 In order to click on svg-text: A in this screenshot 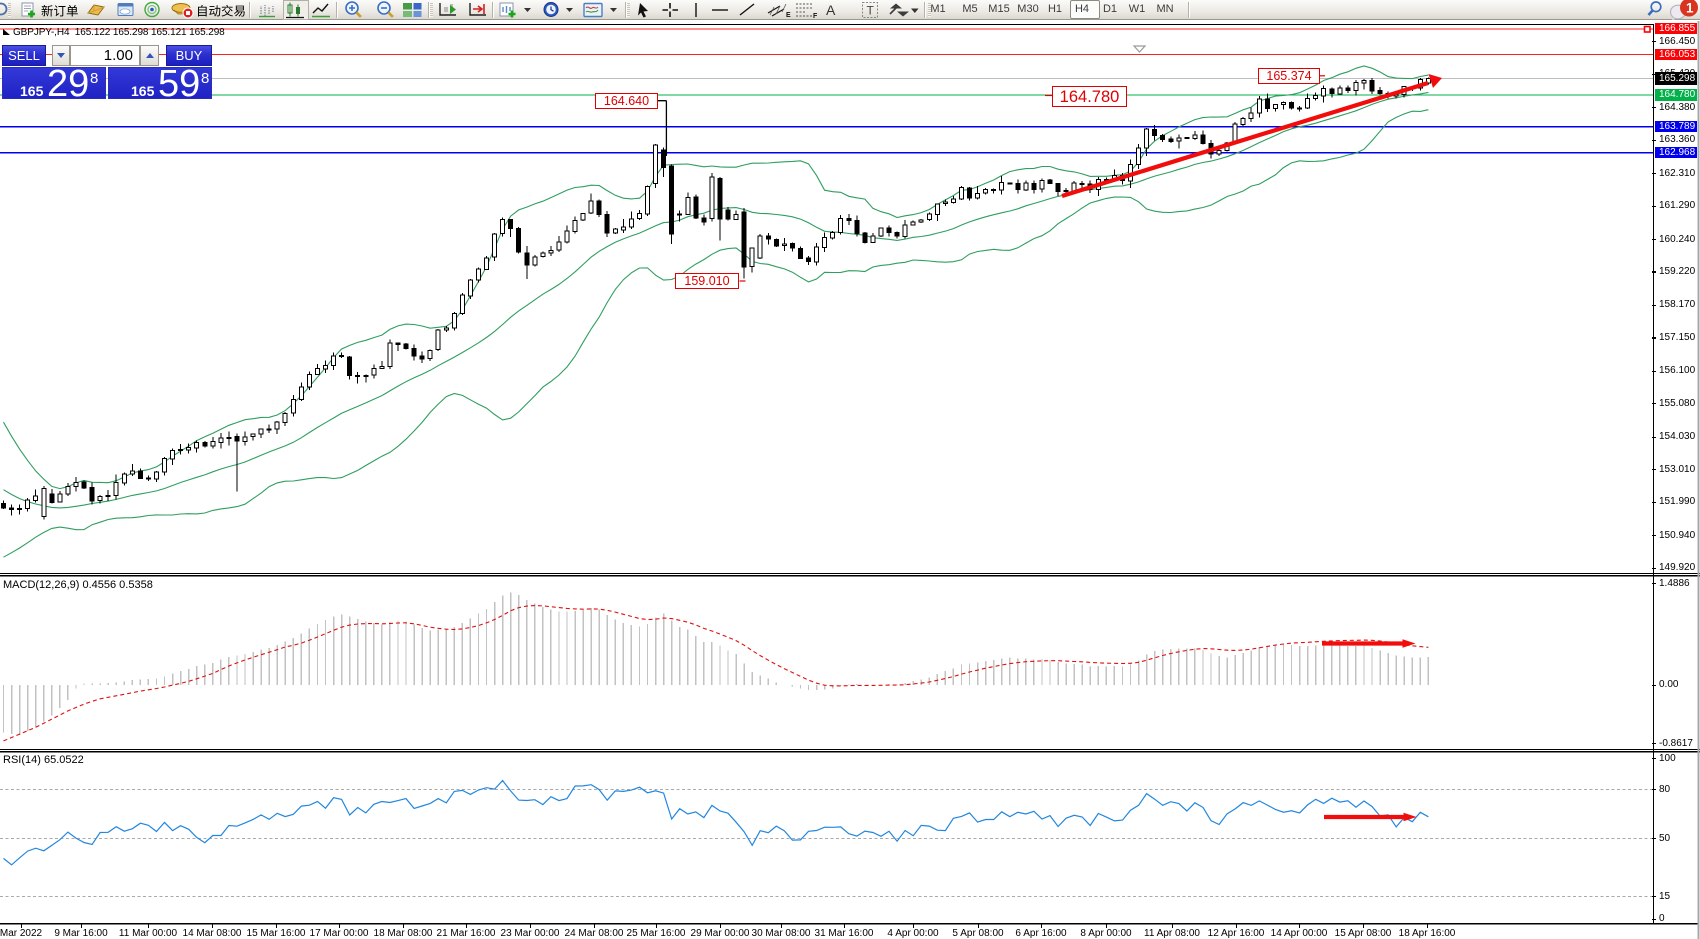, I will do `click(831, 10)`.